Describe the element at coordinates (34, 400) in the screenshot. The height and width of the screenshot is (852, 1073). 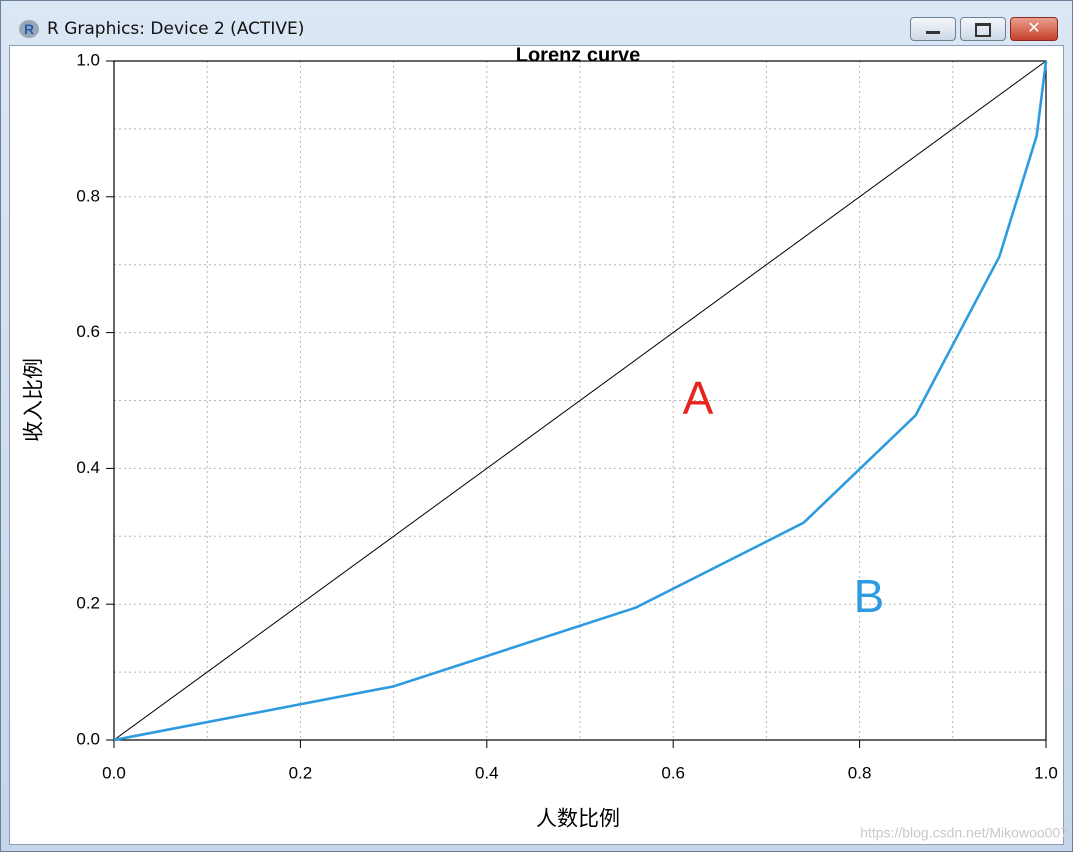
I see `y-axis-label: 收入比例` at that location.